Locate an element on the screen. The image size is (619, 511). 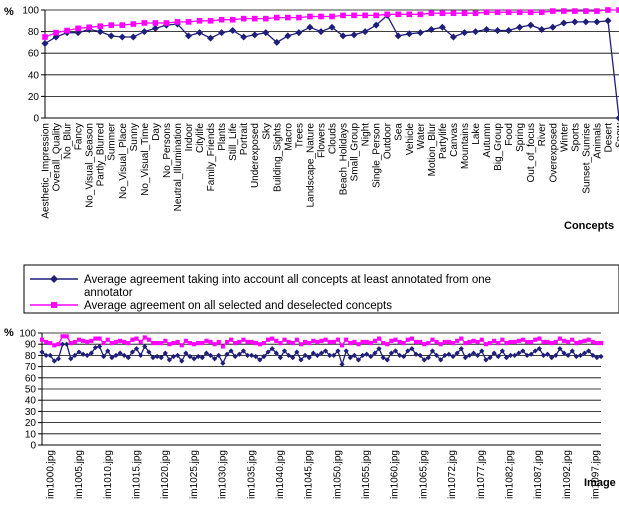
chart1-xtick-label: Lake is located at coordinates (476, 134).